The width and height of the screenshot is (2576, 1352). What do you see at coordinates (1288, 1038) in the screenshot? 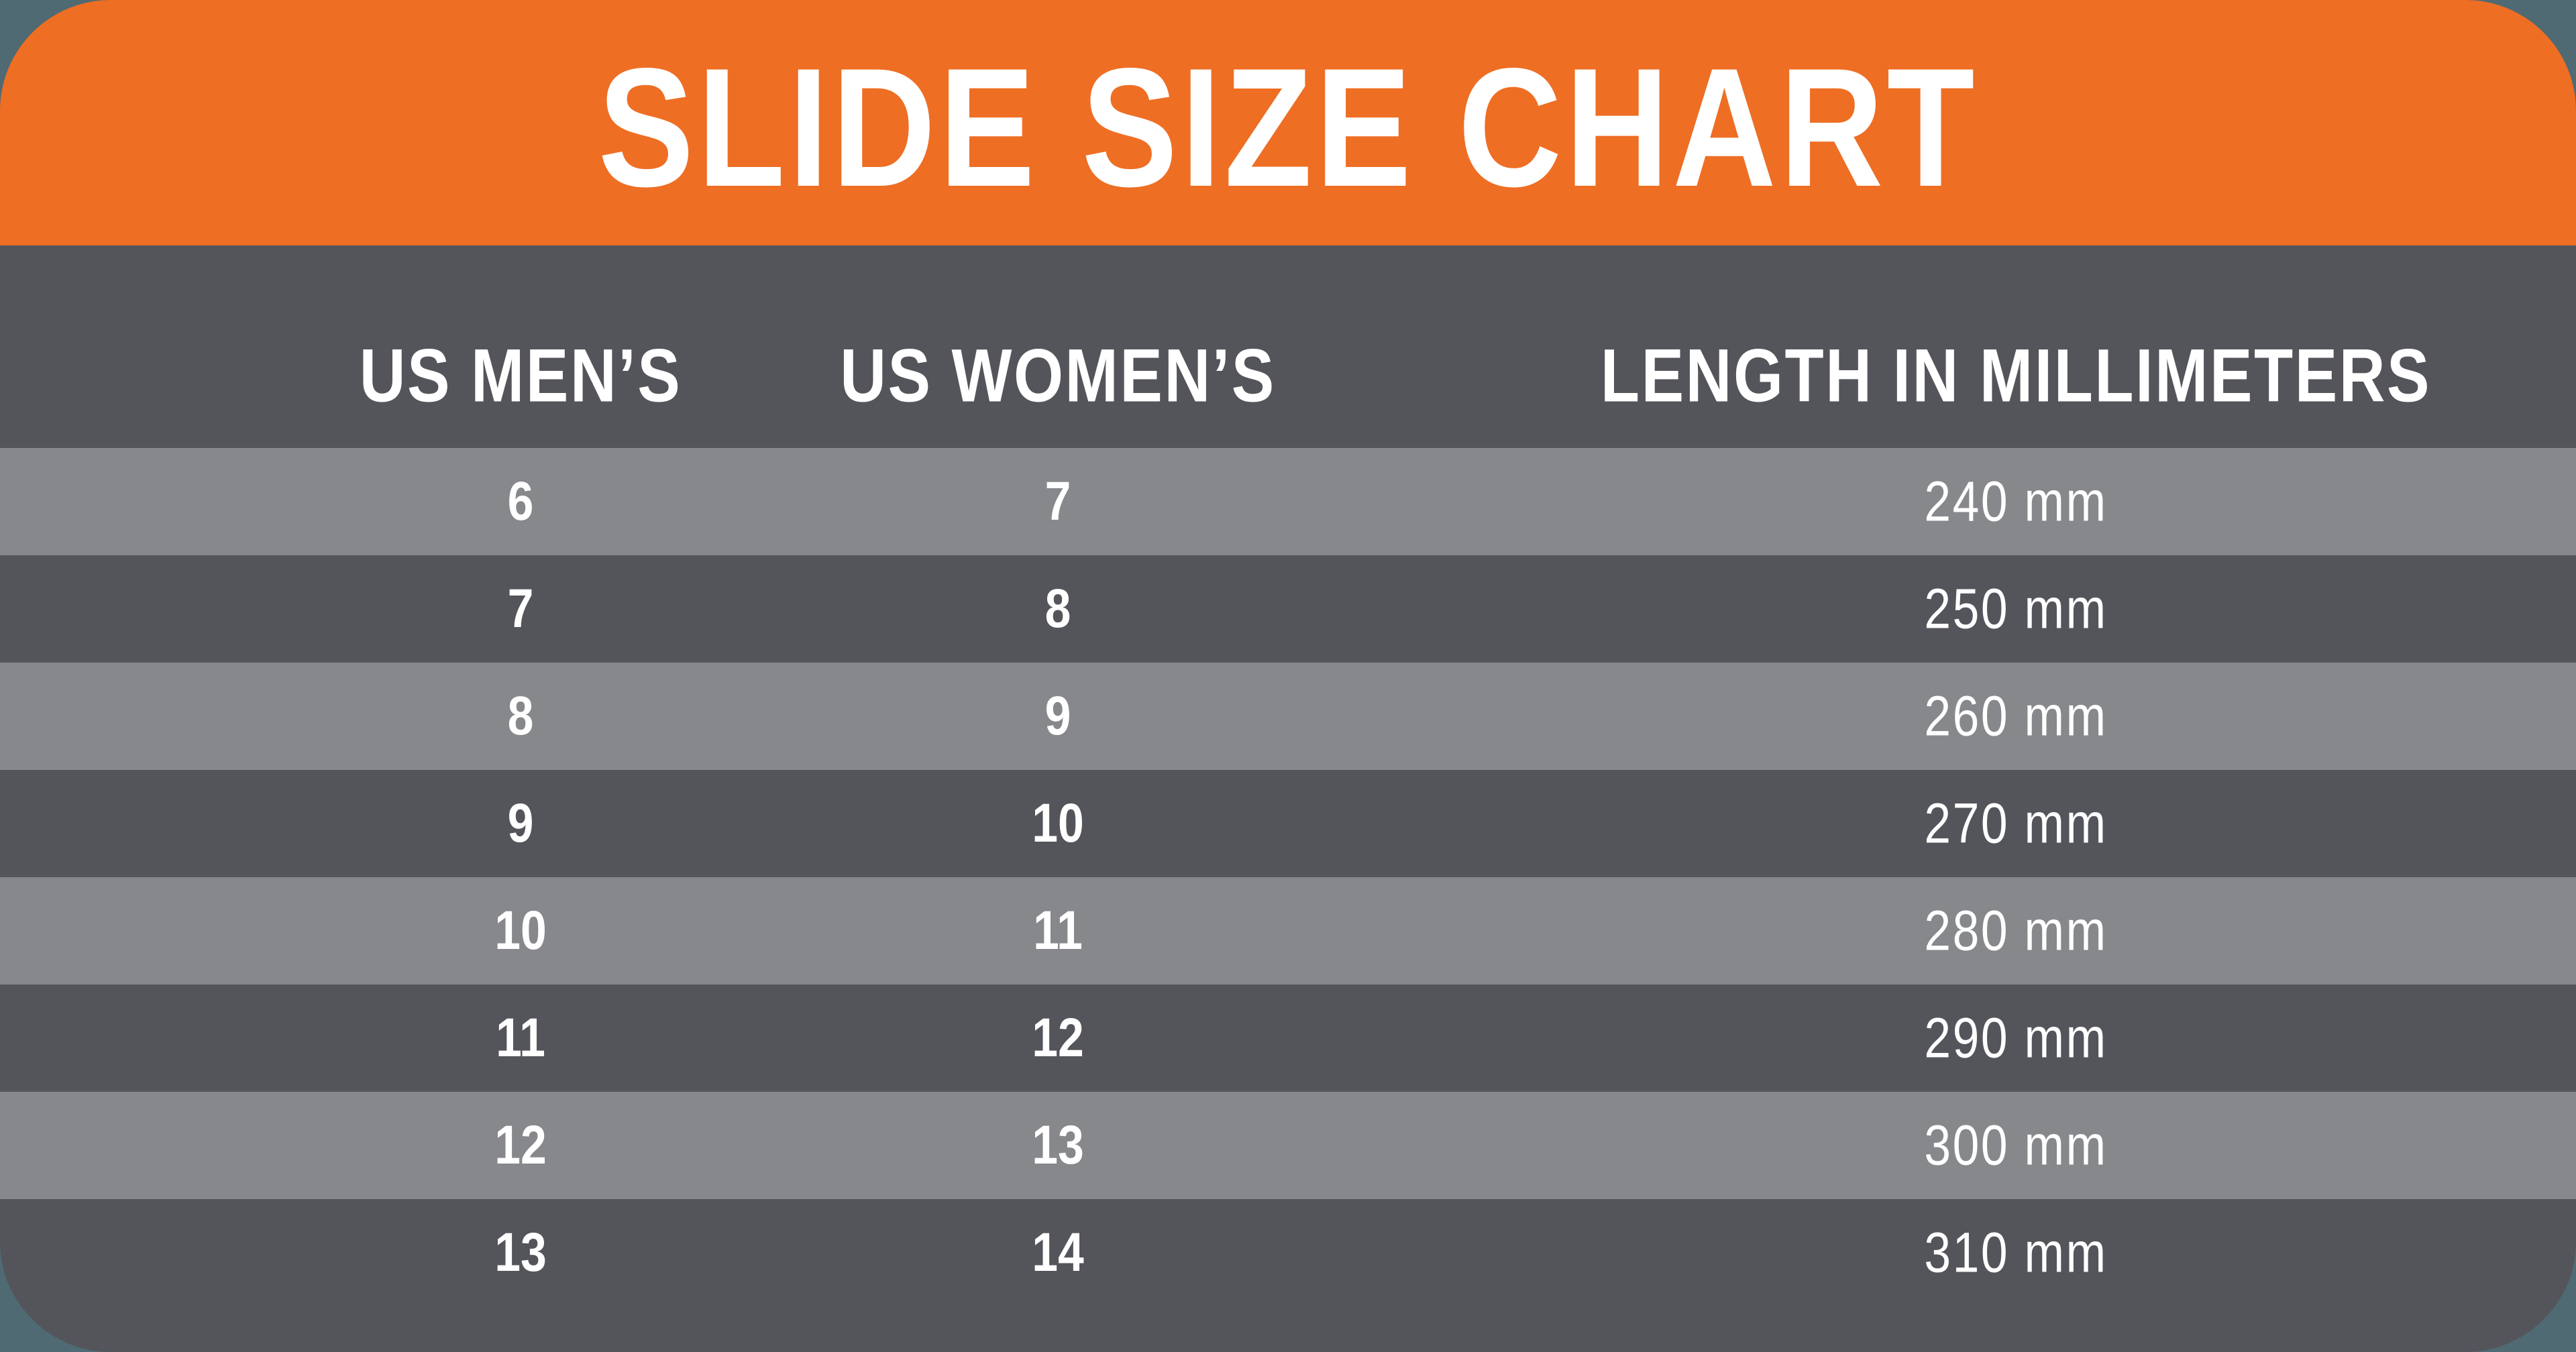
I see `table-row: 11 12 290 mm` at bounding box center [1288, 1038].